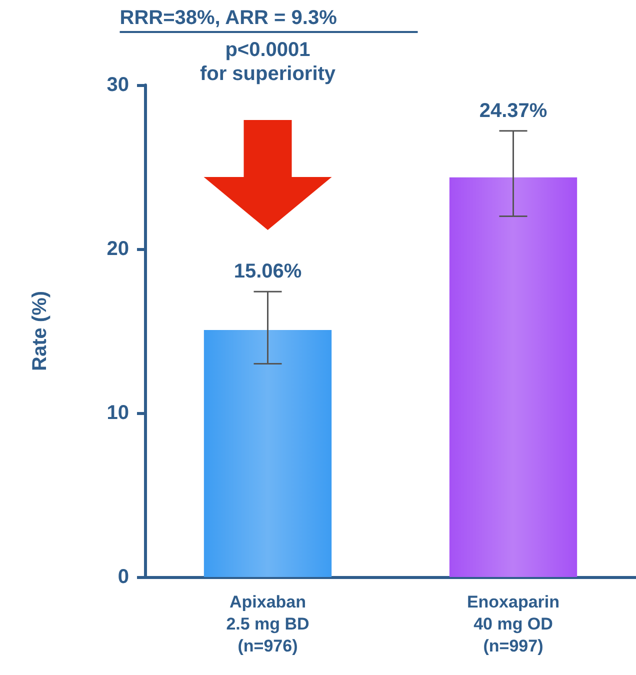  Describe the element at coordinates (513, 624) in the screenshot. I see `x-tick-label: Enoxaparin 40 mg OD (n=997)` at that location.